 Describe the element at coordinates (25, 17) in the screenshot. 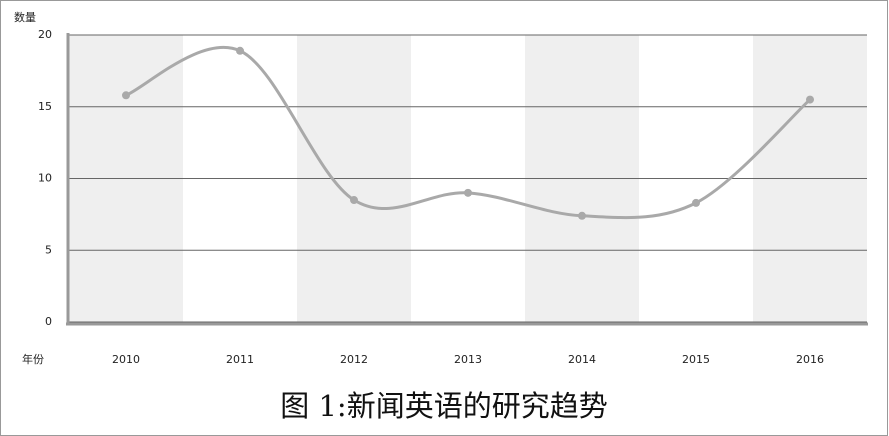

I see `y-axis-label: 数量` at that location.